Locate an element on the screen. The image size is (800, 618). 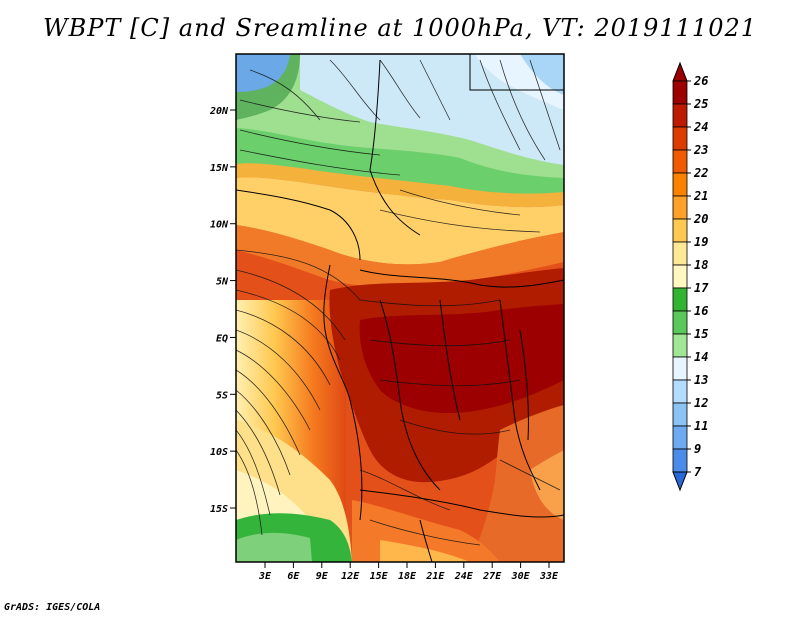
colorbar-label: 23 is located at coordinates (700, 150).